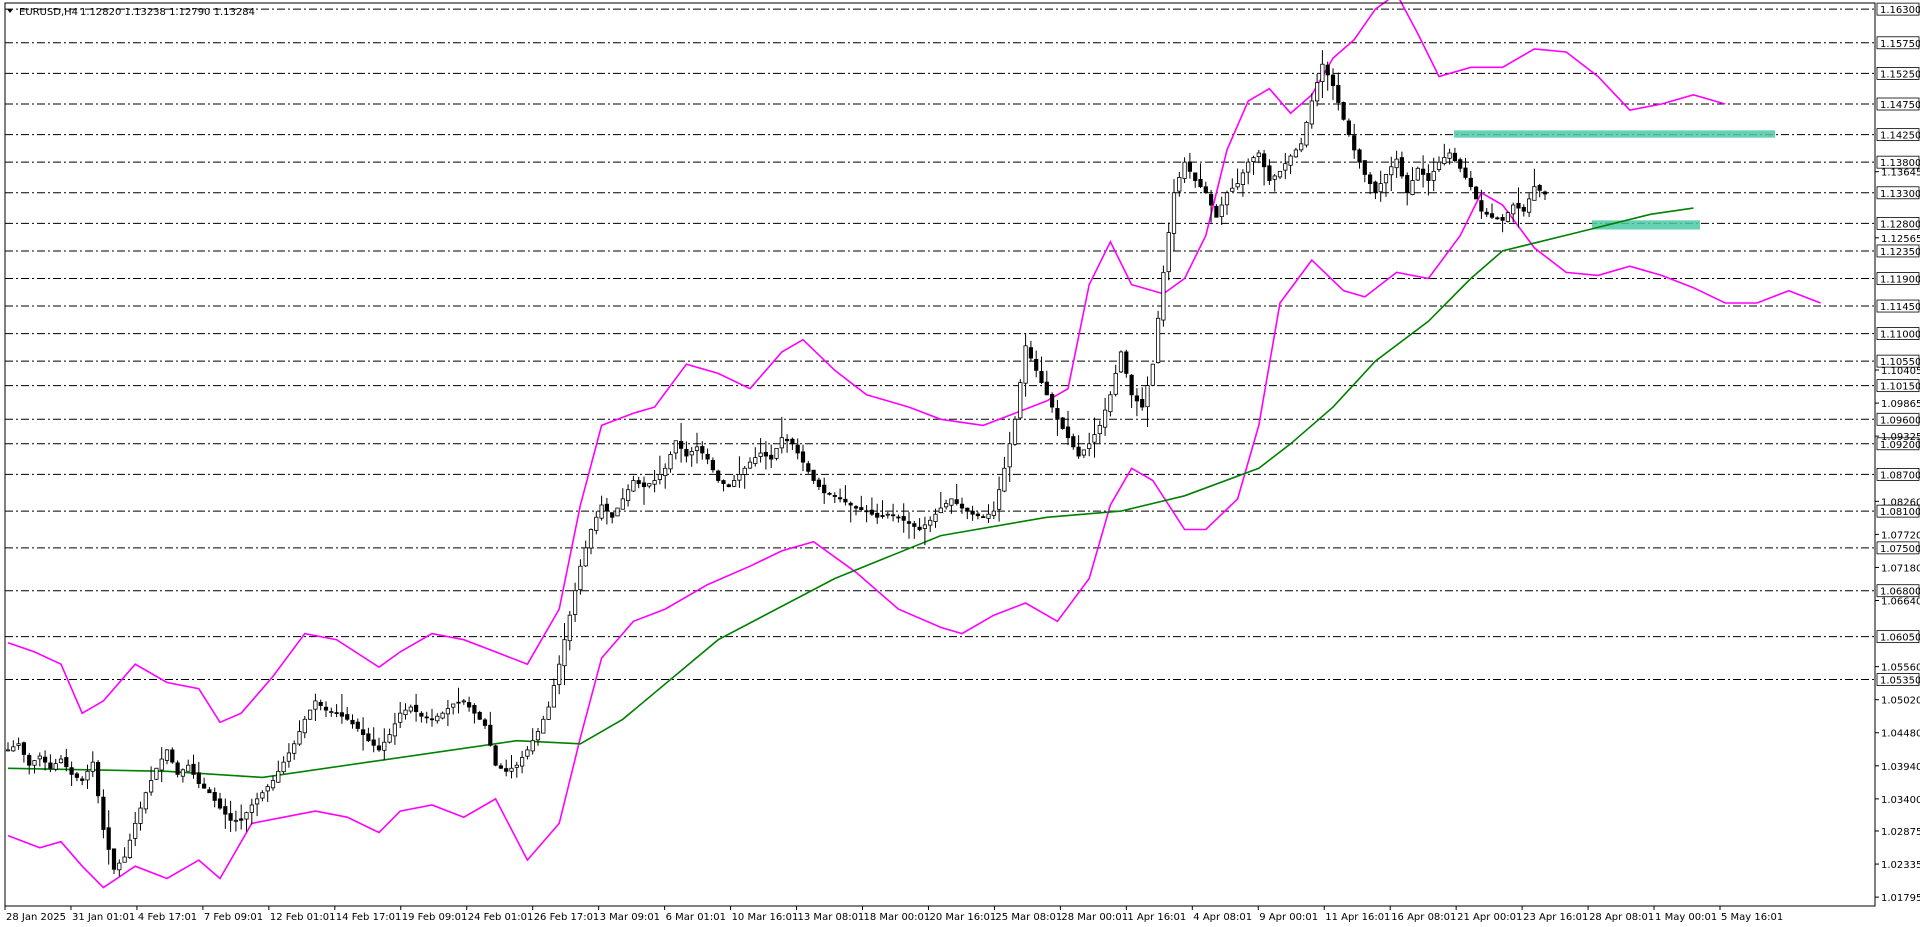  Describe the element at coordinates (1900, 535) in the screenshot. I see `y-tick-label: 1.07720` at that location.